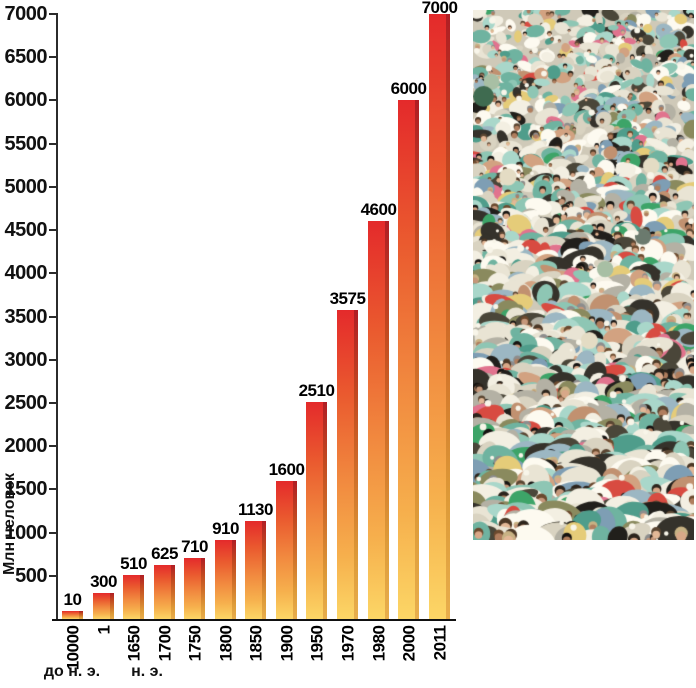  What do you see at coordinates (286, 469) in the screenshot?
I see `bar-value-label: 1600` at bounding box center [286, 469].